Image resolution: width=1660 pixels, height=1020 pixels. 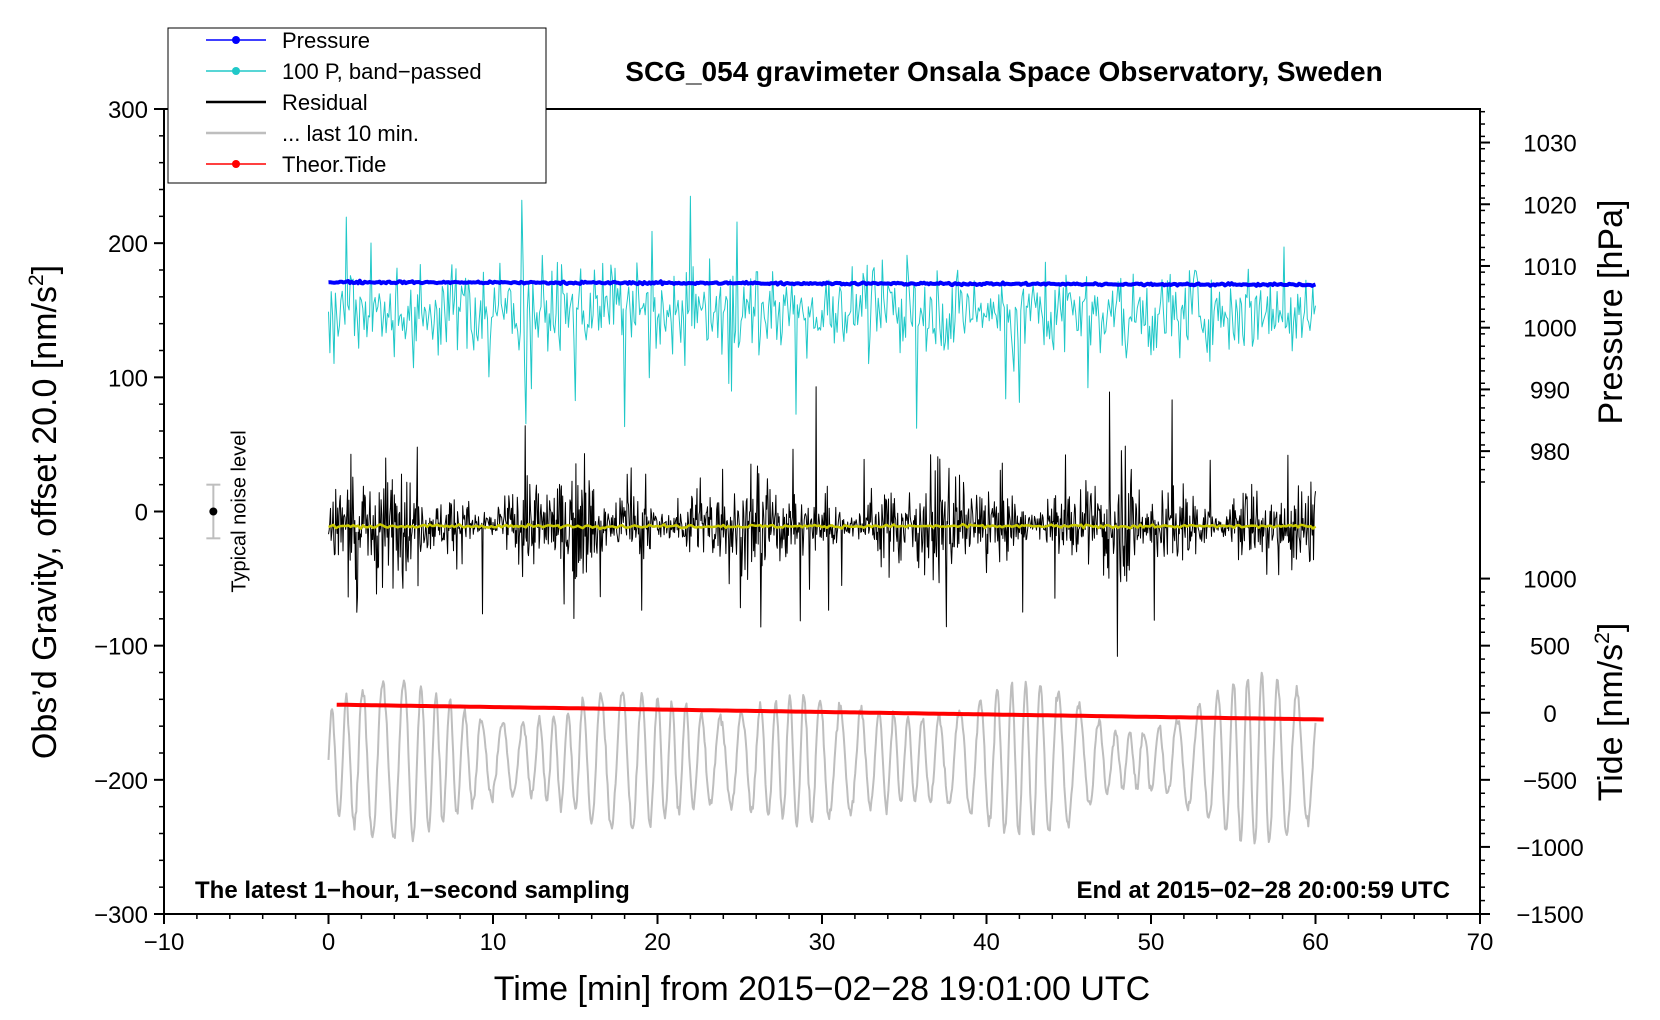 What do you see at coordinates (822, 989) in the screenshot?
I see `x-axis-label: Time [min] from 2015−02−28 19:01:00 UTC` at bounding box center [822, 989].